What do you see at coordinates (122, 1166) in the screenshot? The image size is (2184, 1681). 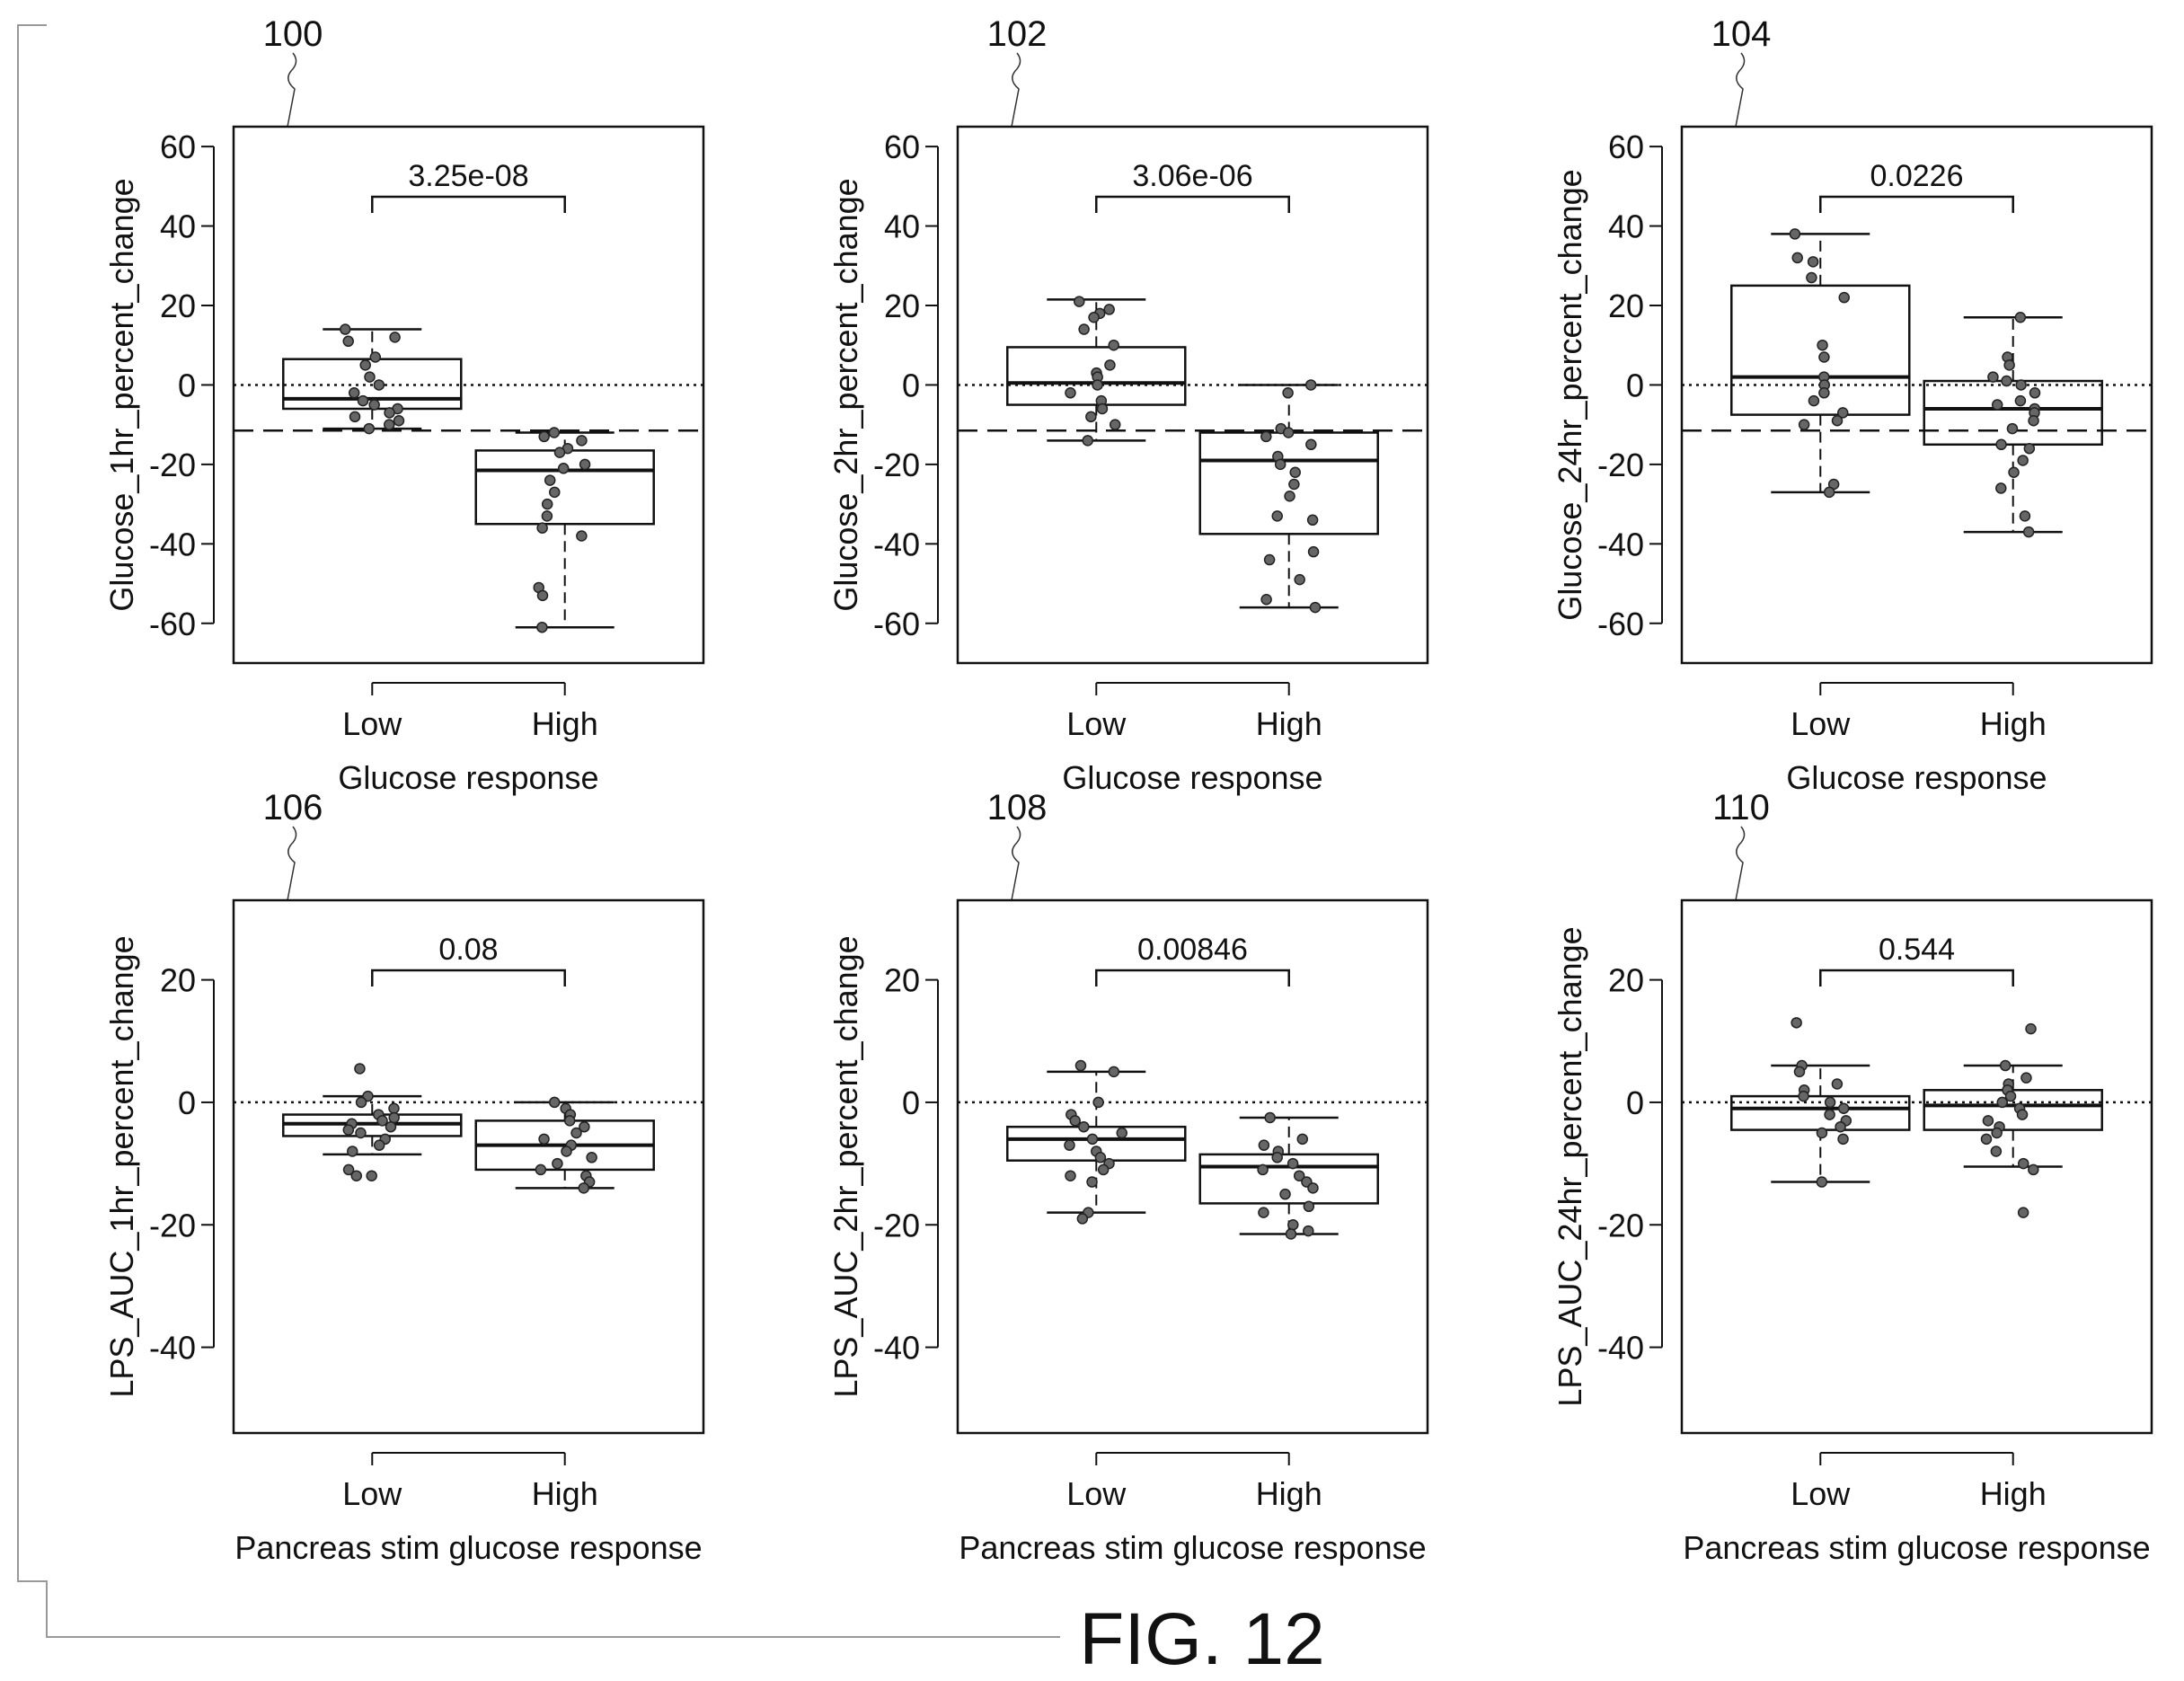 I see `y-axis-label: LPS_AUC_1hr_percent_change` at bounding box center [122, 1166].